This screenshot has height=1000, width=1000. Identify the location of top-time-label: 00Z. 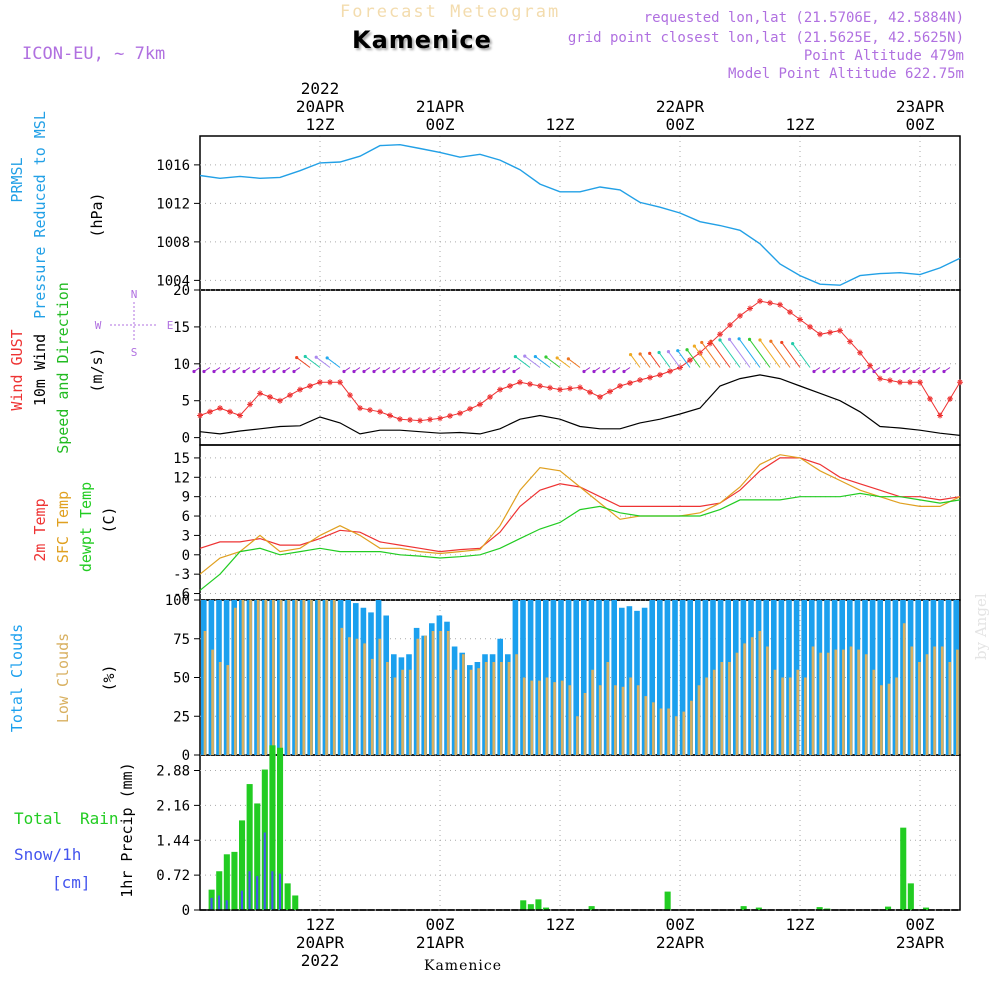
(680, 124).